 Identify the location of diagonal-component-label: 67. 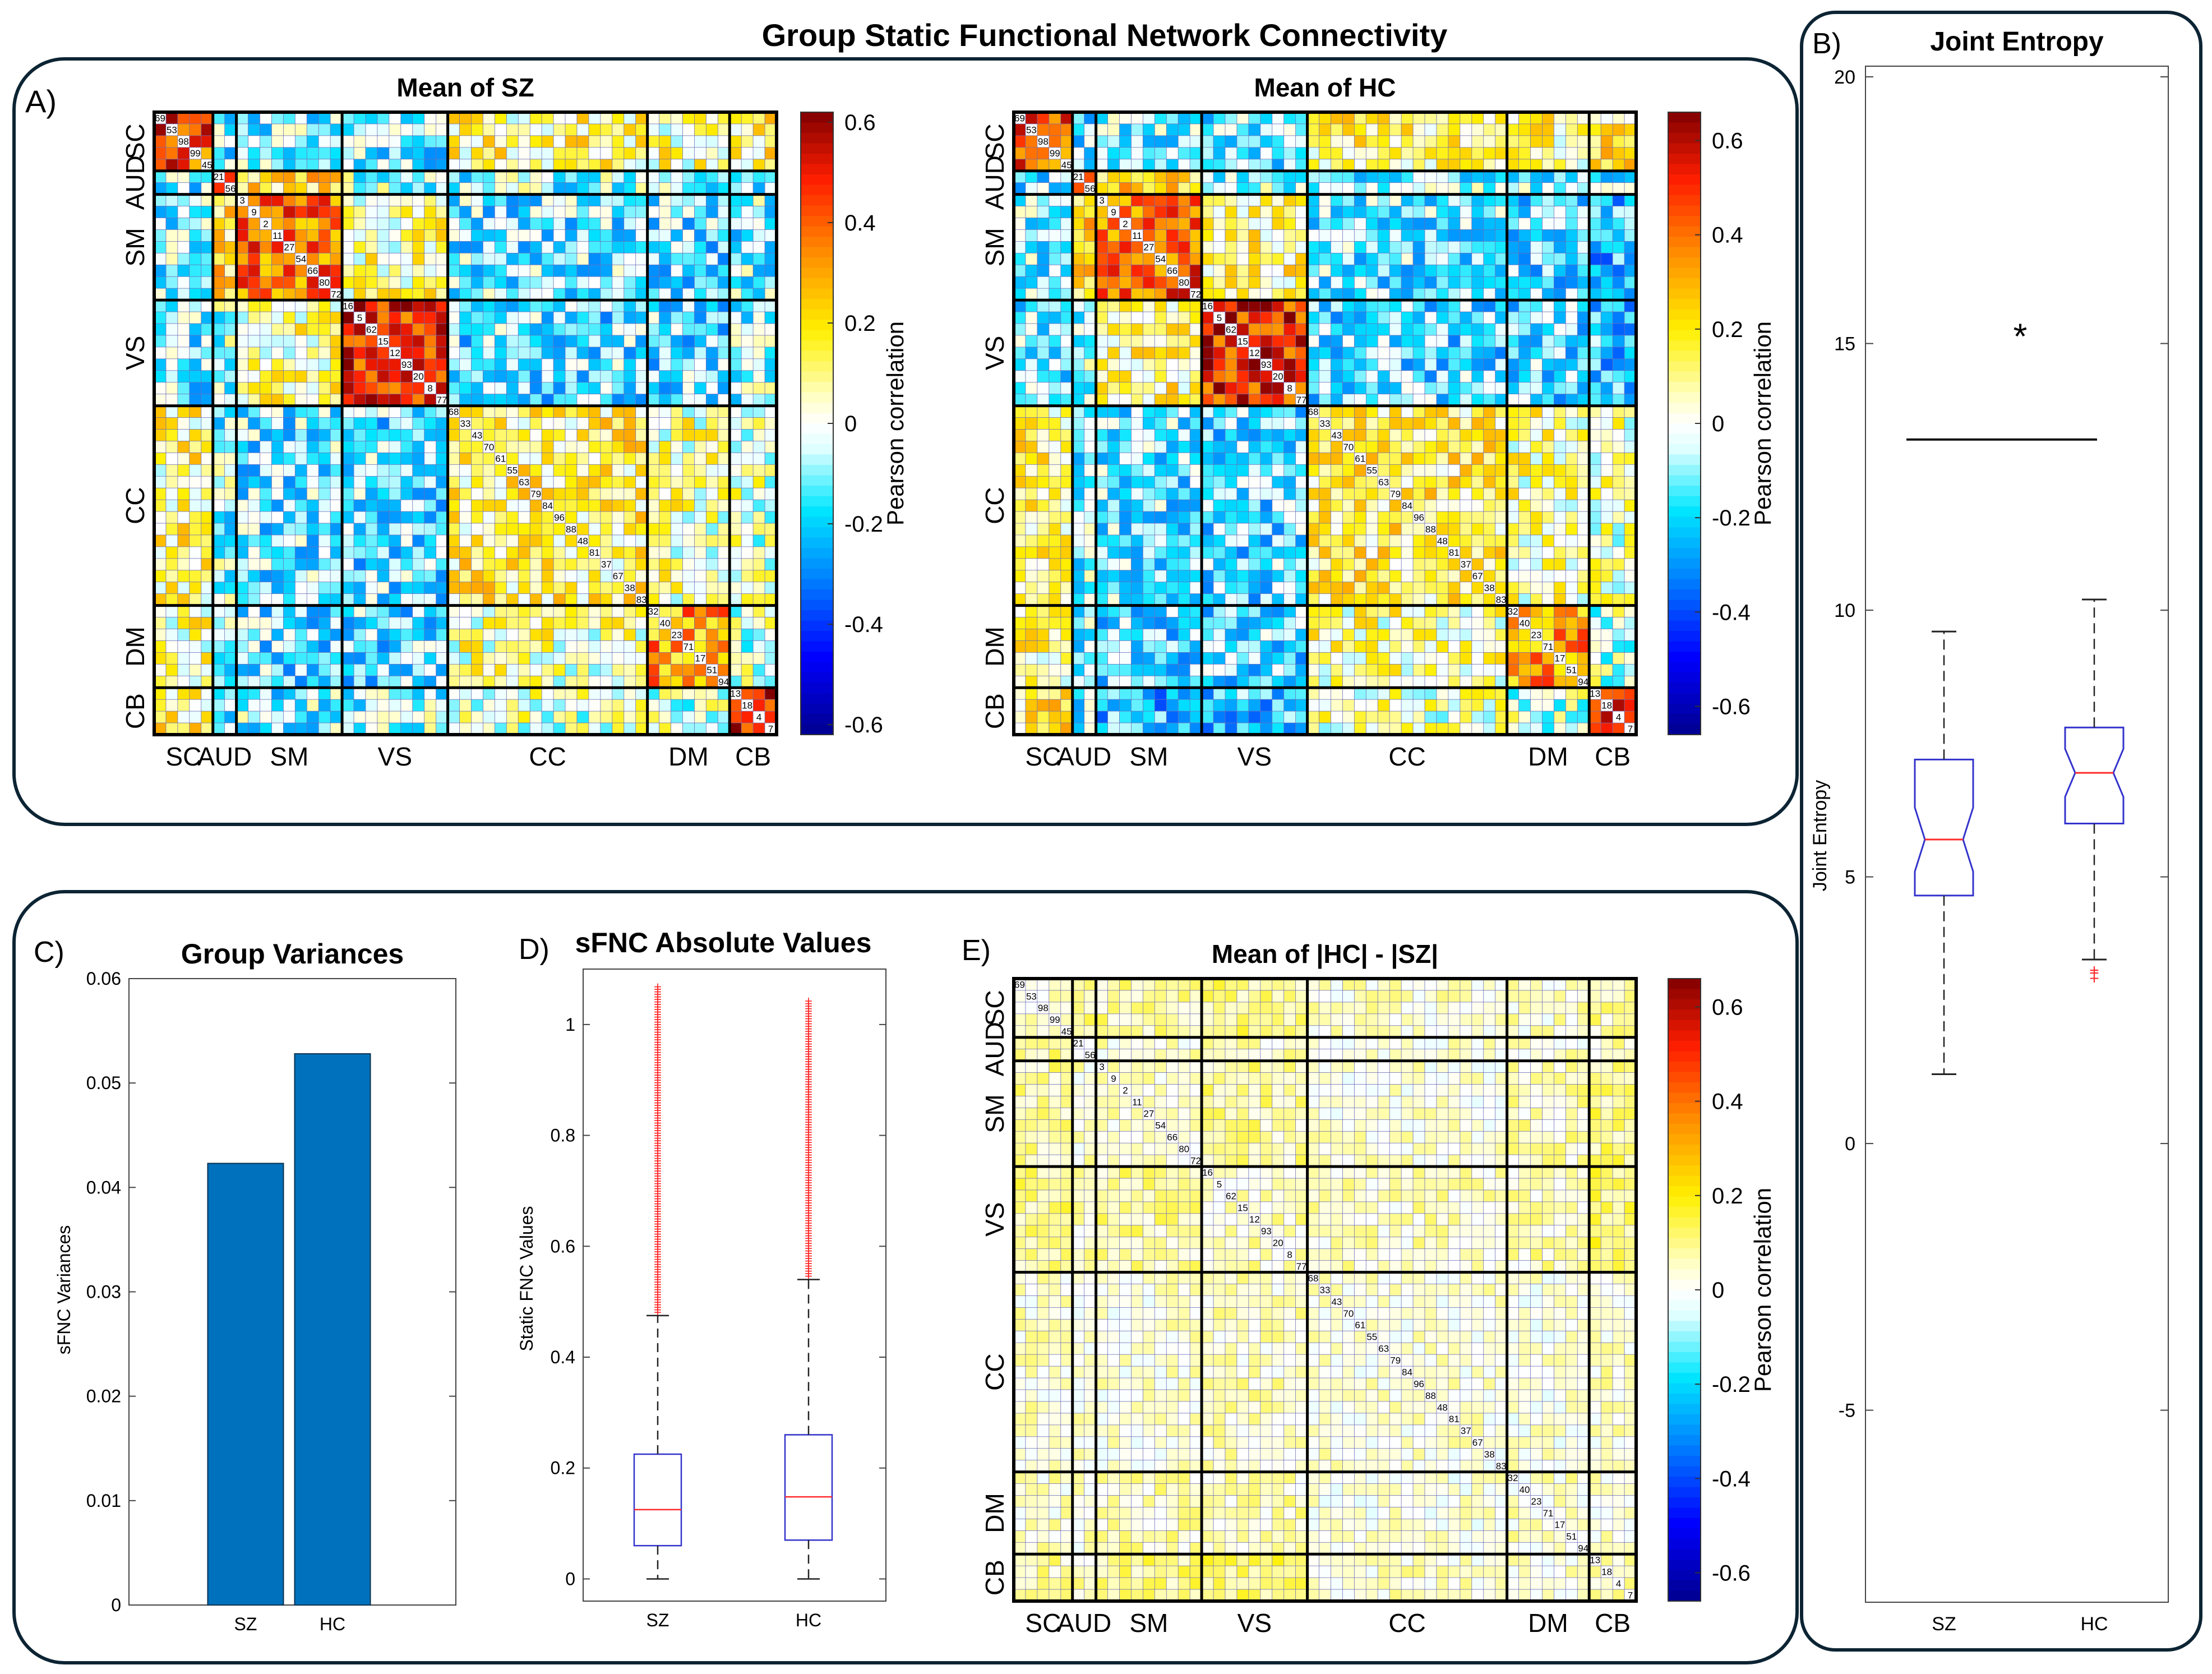
(618, 576).